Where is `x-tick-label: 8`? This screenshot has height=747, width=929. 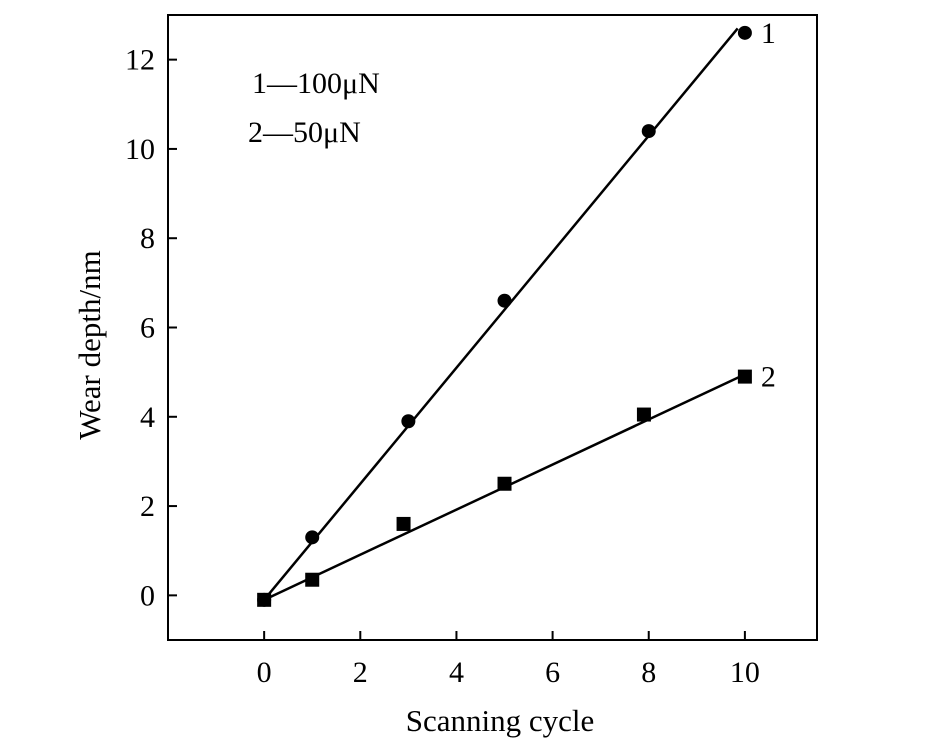 x-tick-label: 8 is located at coordinates (648, 672).